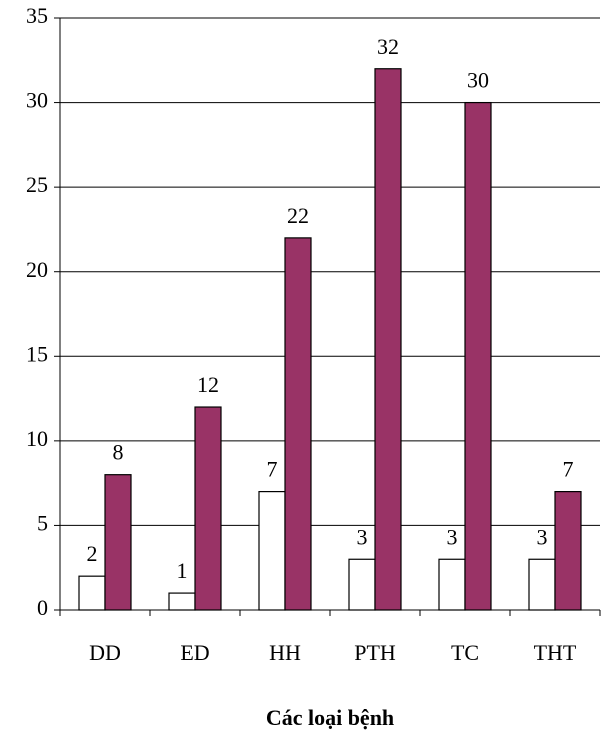 The height and width of the screenshot is (738, 605). Describe the element at coordinates (194, 652) in the screenshot. I see `x-tick-label: ED` at that location.